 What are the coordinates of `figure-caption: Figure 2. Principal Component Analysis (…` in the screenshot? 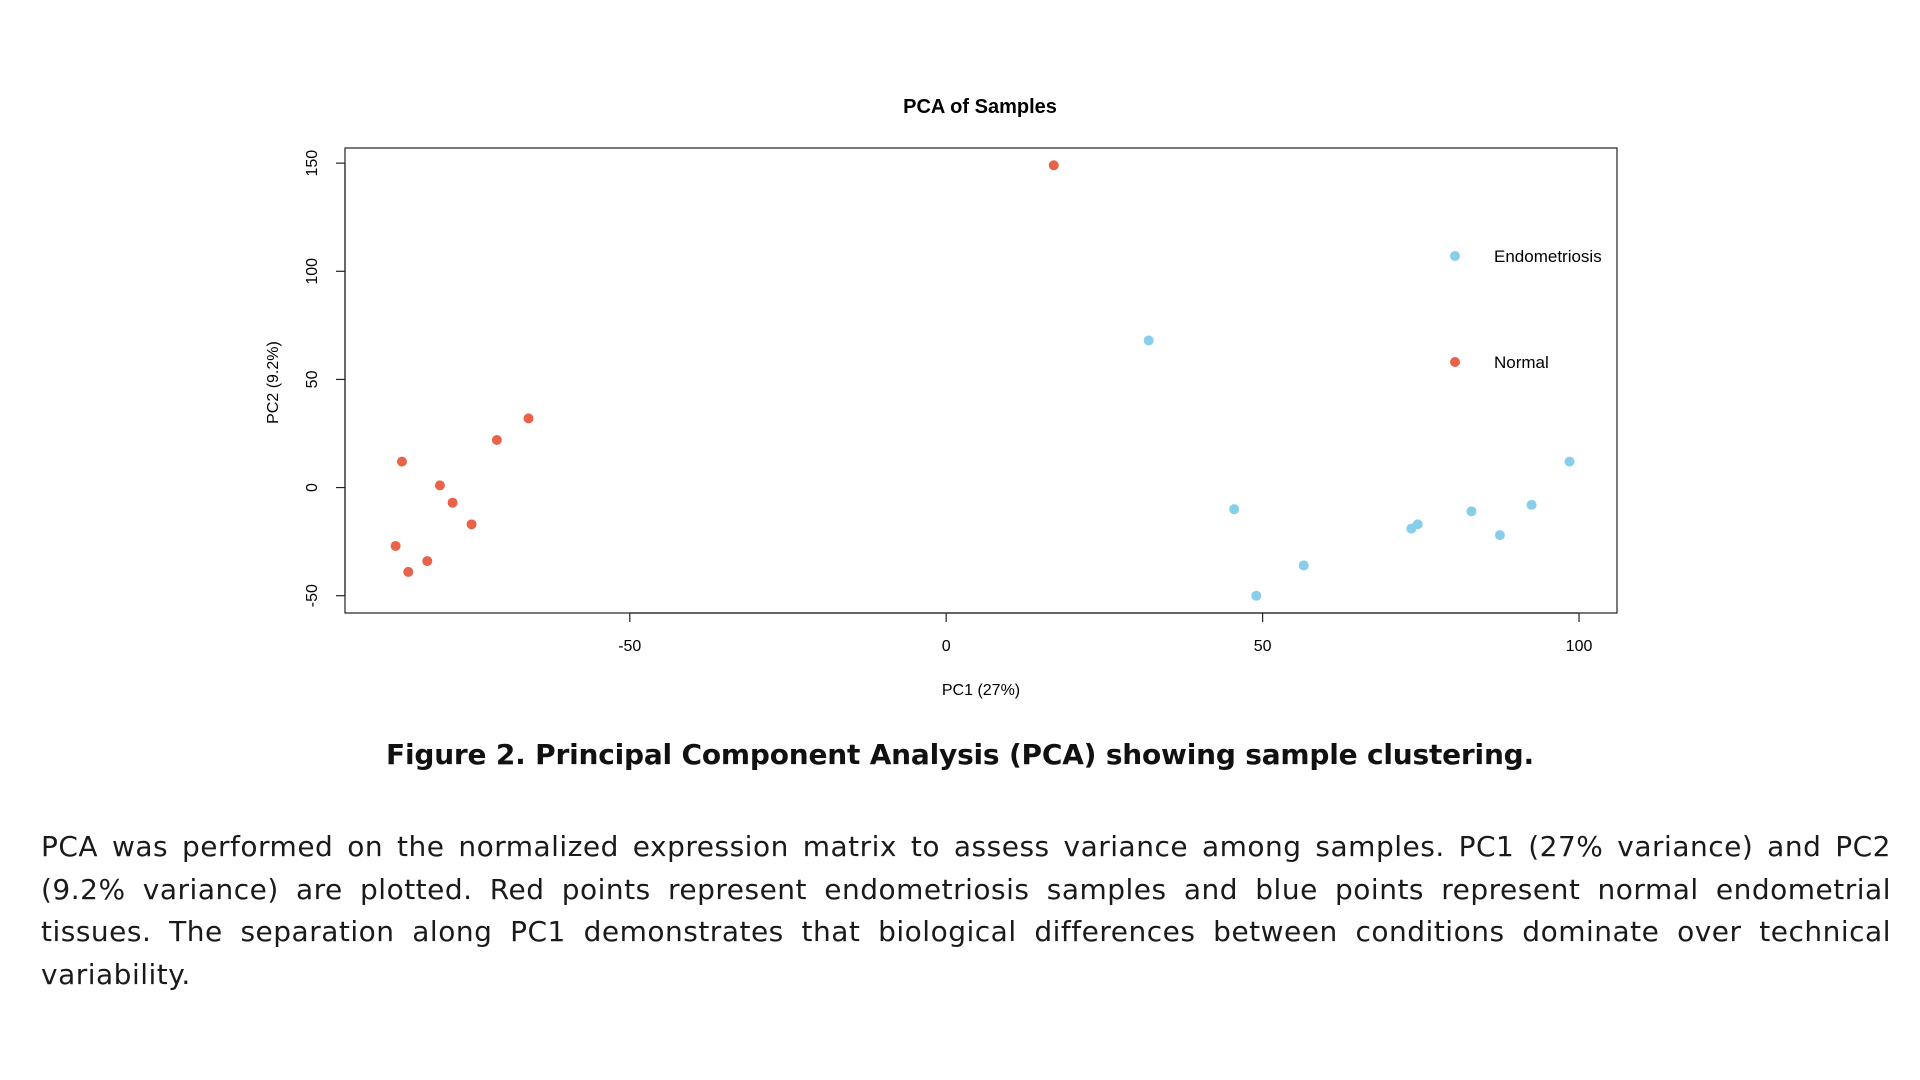 It's located at (960, 754).